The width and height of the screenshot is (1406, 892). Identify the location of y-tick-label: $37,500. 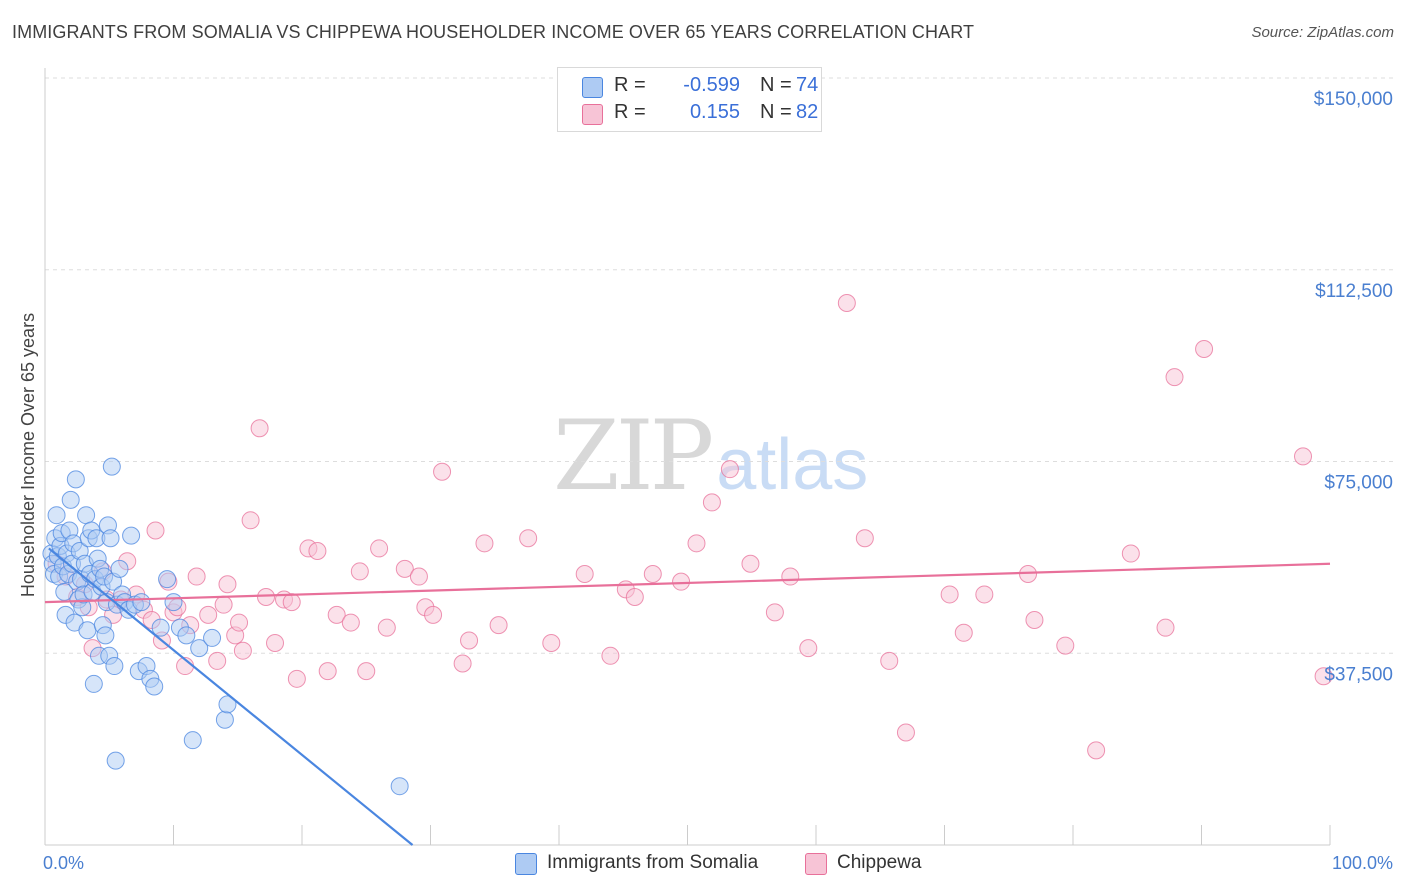
(1358, 674).